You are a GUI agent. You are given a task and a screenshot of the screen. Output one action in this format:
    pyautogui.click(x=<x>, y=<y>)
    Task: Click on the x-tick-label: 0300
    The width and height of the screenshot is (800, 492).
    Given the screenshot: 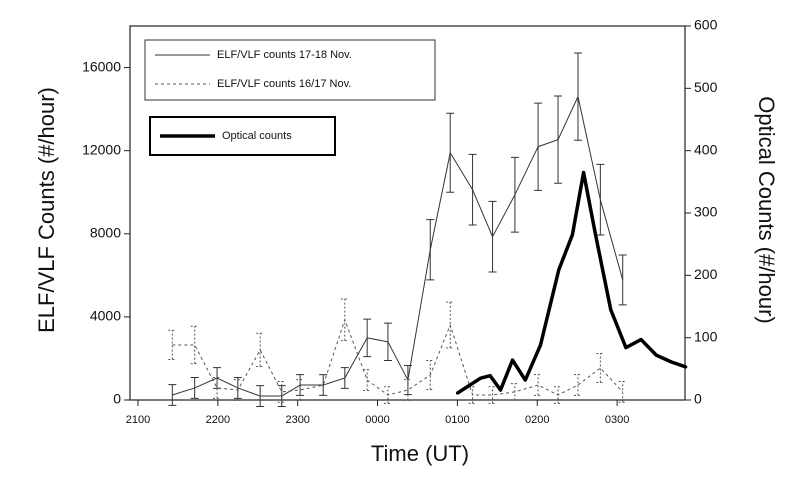 What is the action you would take?
    pyautogui.click(x=617, y=420)
    